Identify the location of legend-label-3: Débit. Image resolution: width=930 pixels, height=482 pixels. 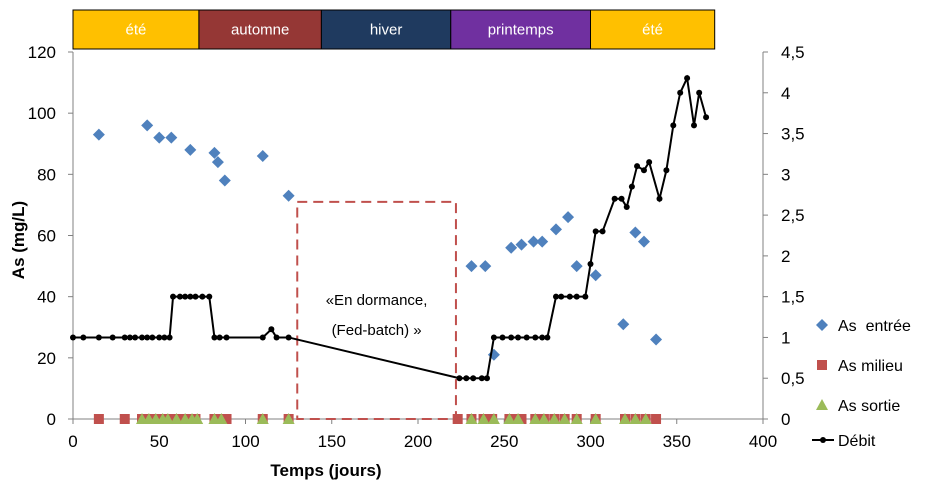
(857, 441).